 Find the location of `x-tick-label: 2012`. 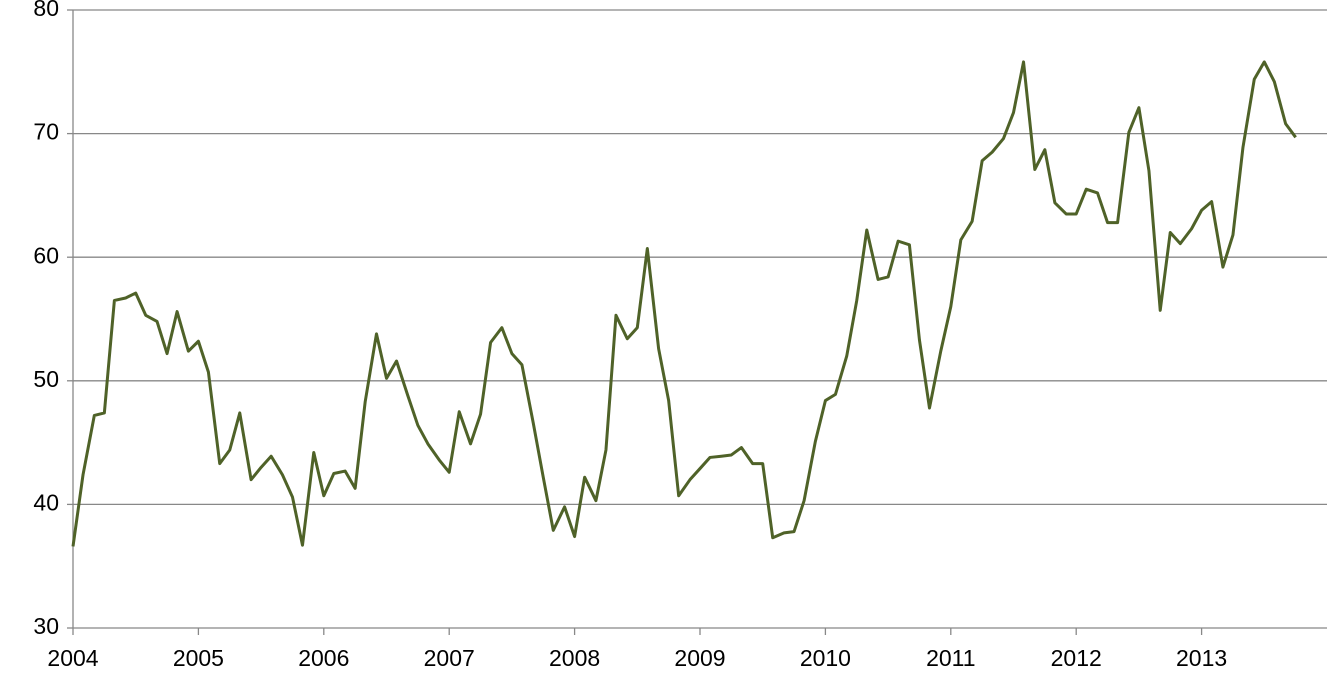

x-tick-label: 2012 is located at coordinates (1076, 658).